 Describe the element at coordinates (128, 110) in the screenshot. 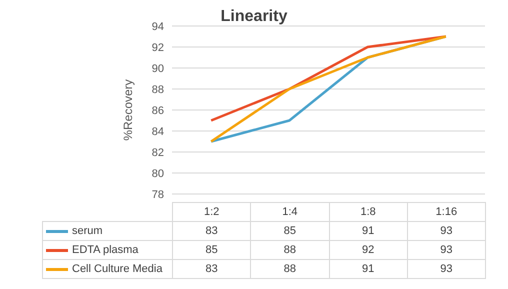

I see `y-axis-title: %Recovery` at that location.